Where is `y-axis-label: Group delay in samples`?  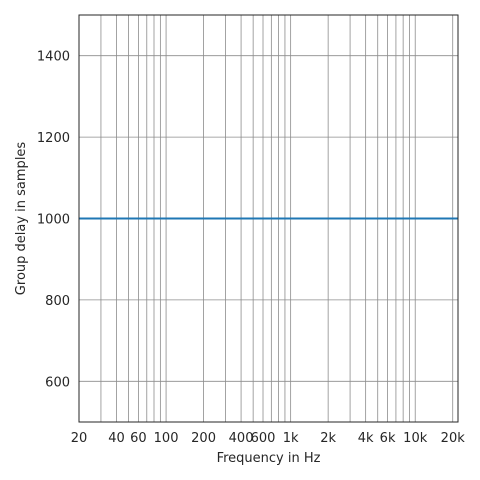 y-axis-label: Group delay in samples is located at coordinates (21, 219).